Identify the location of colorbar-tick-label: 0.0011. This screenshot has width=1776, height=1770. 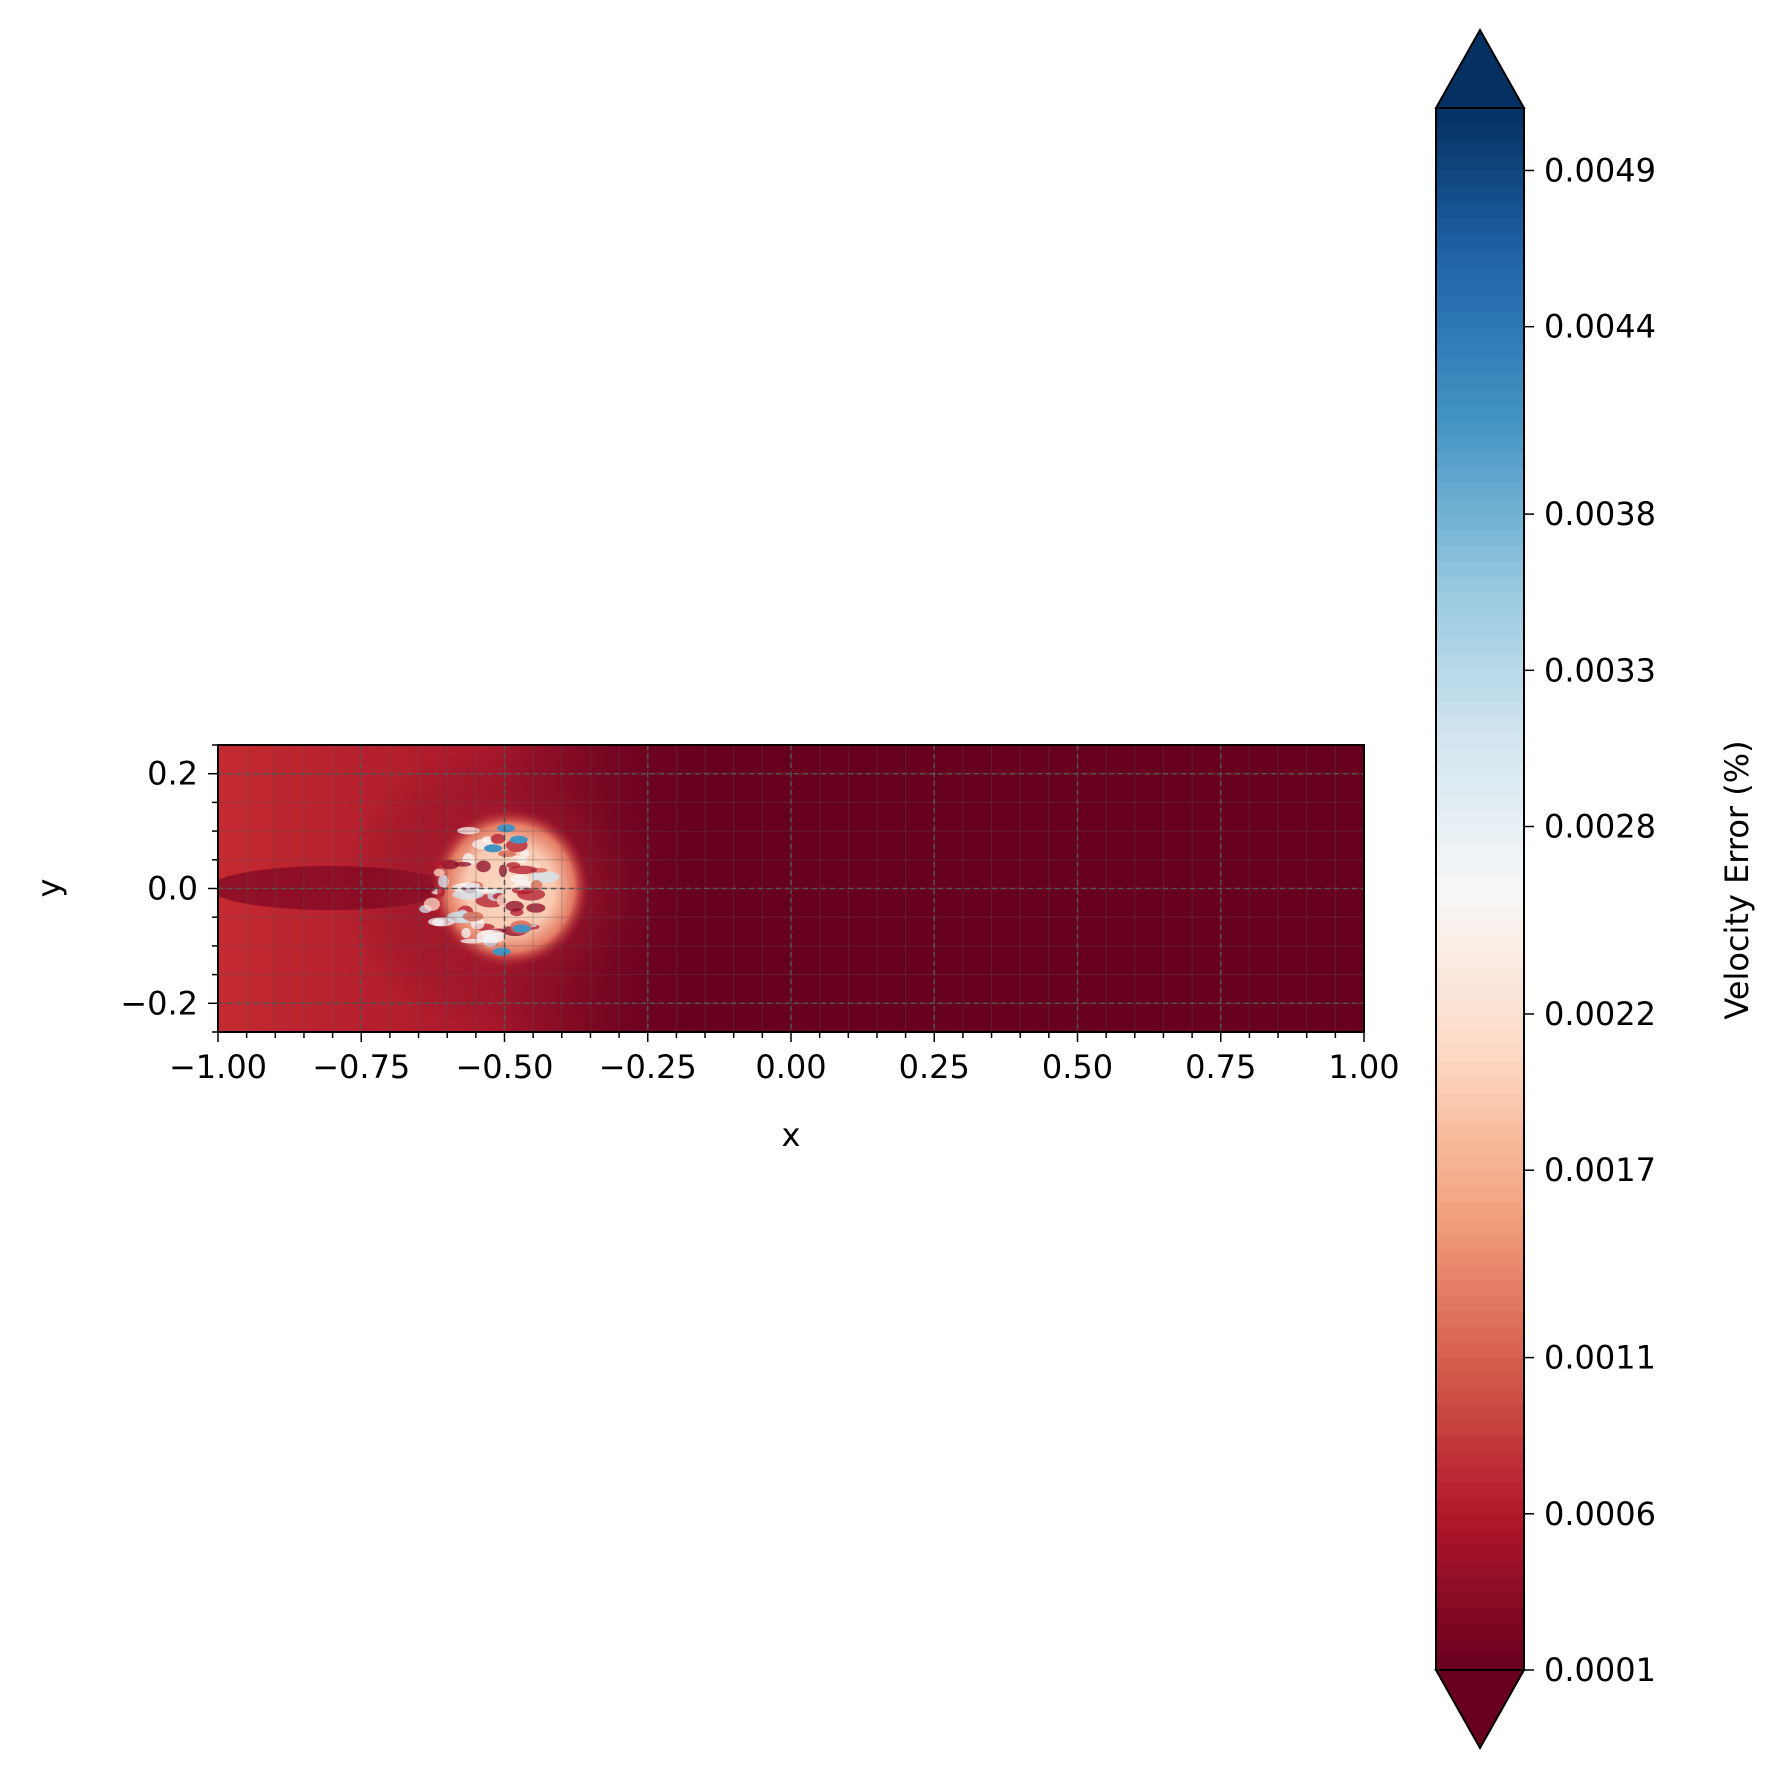
(1600, 1358).